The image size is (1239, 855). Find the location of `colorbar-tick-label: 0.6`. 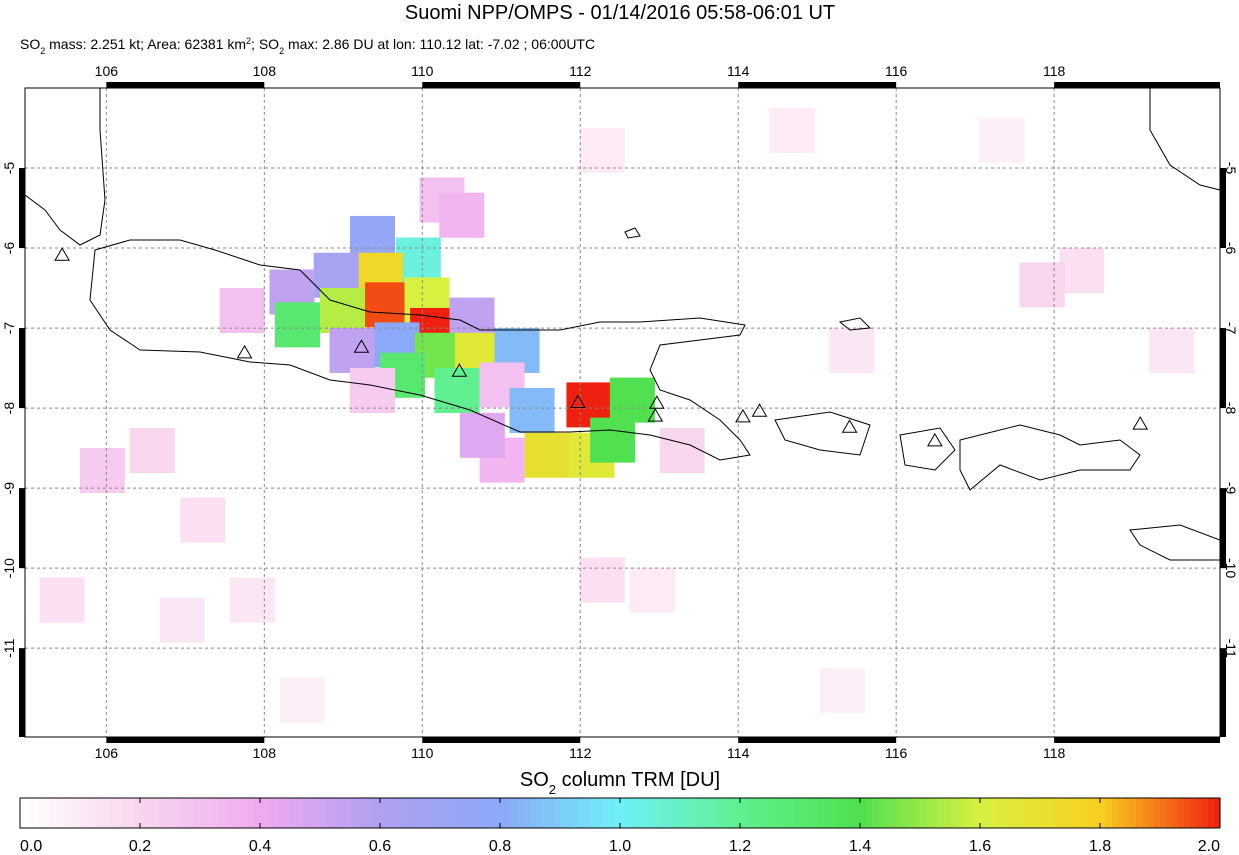

colorbar-tick-label: 0.6 is located at coordinates (380, 846).